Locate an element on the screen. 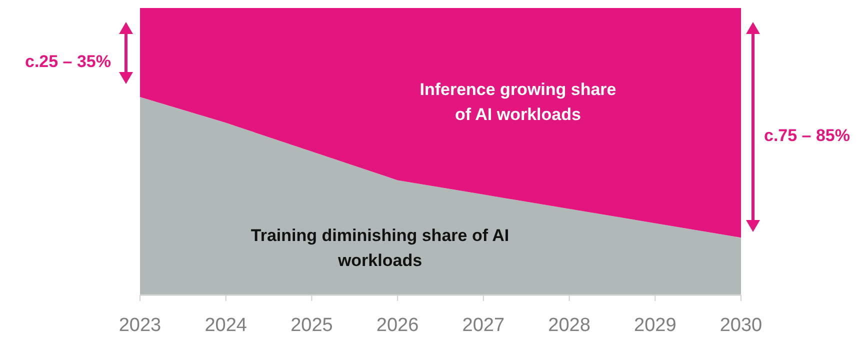 This screenshot has height=346, width=868. text: c.75 – 85% is located at coordinates (807, 135).